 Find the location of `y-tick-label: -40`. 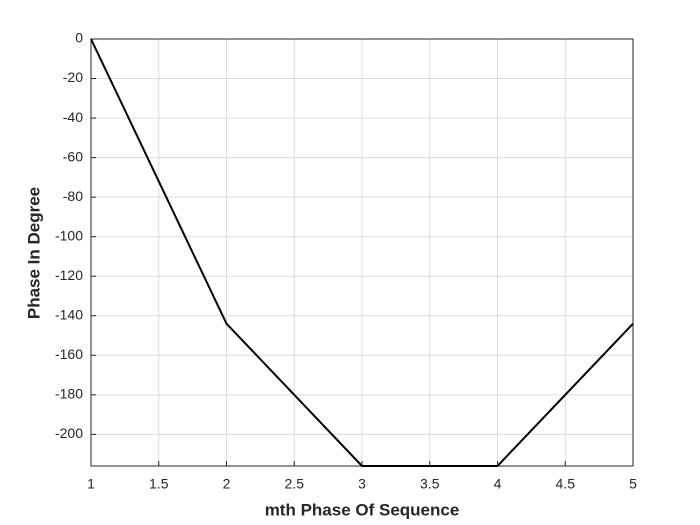

y-tick-label: -40 is located at coordinates (73, 117).